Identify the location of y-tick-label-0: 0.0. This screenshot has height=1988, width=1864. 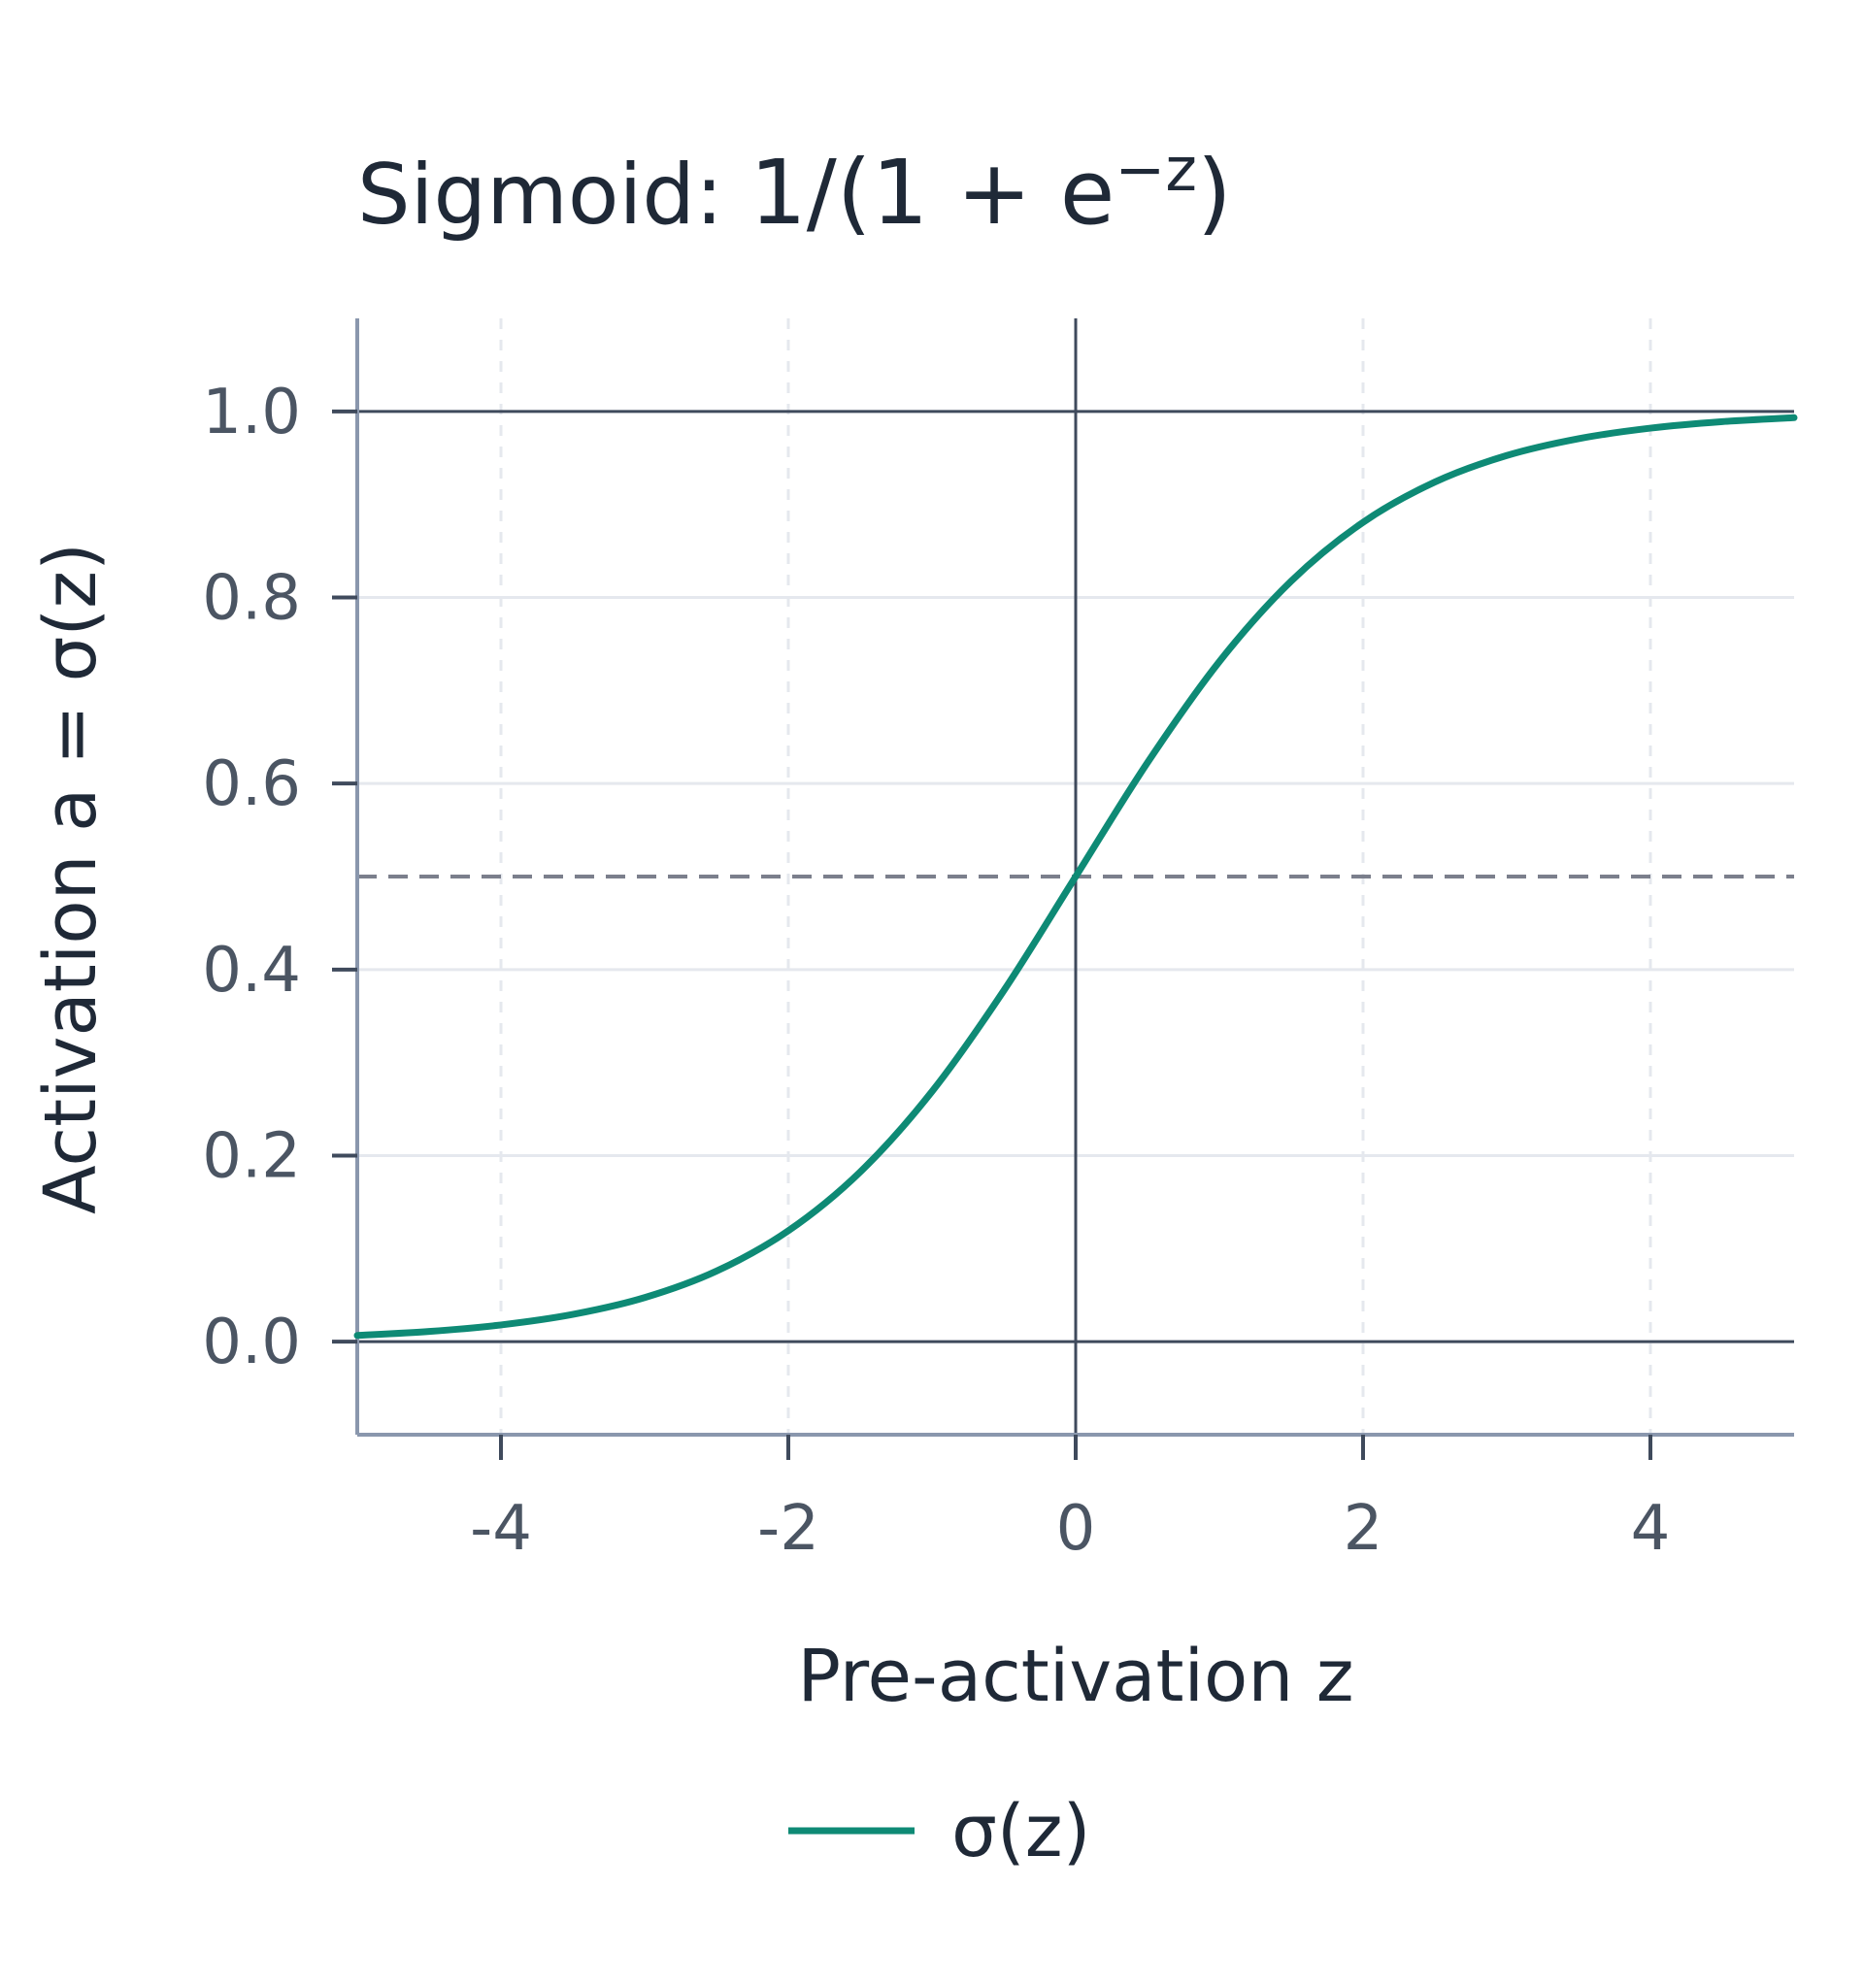
(251, 1343).